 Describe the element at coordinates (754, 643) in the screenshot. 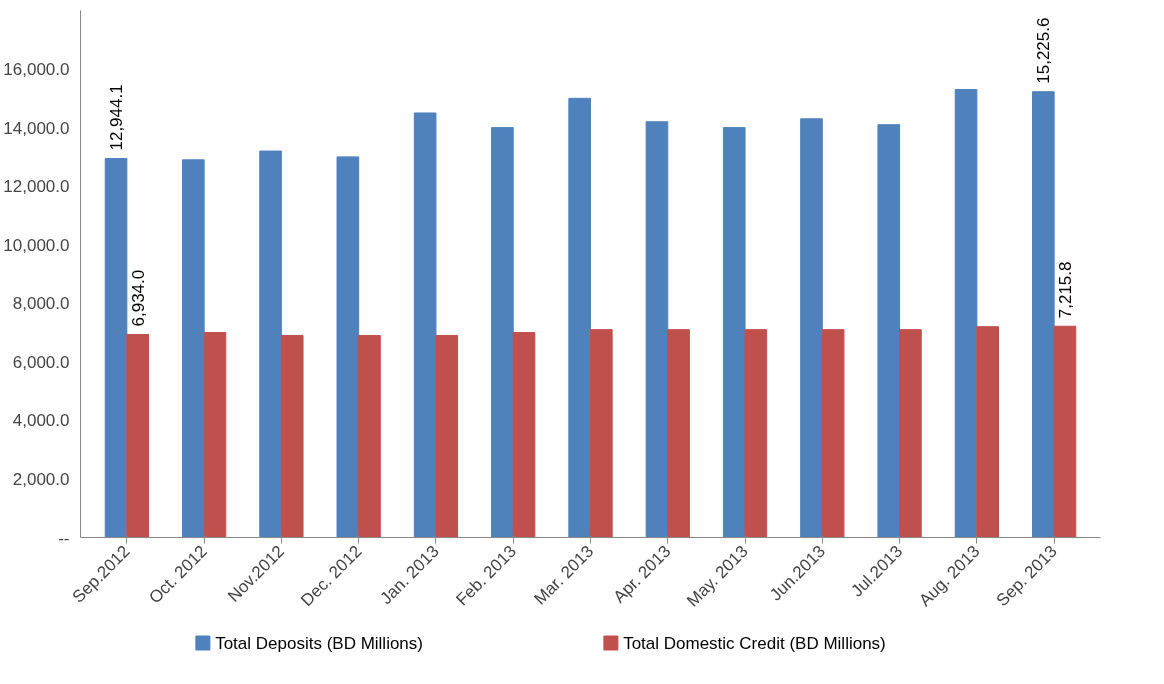

I see `legend-label: Total Domestic Credit (BD Millions)` at that location.